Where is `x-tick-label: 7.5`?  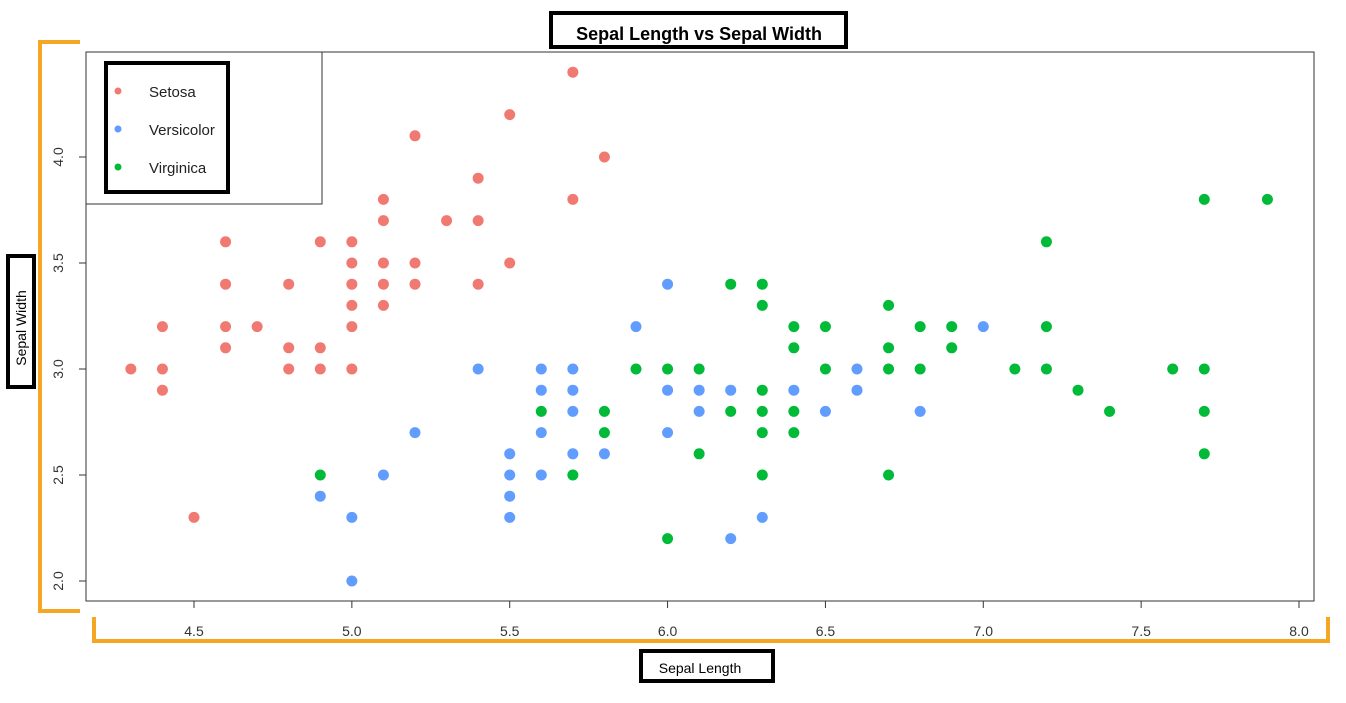 x-tick-label: 7.5 is located at coordinates (1141, 631).